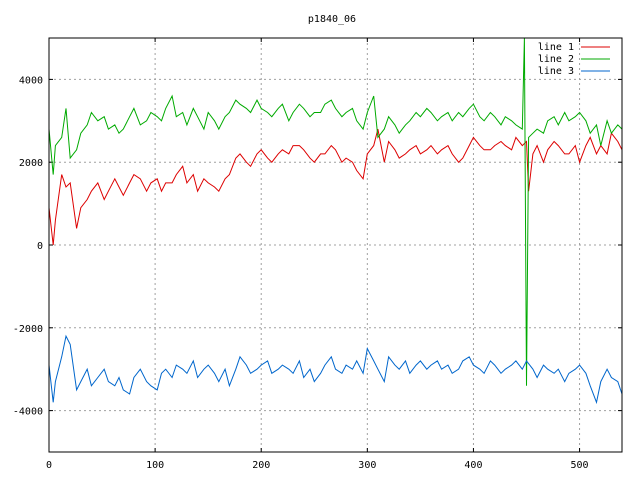 The width and height of the screenshot is (640, 480). Describe the element at coordinates (580, 465) in the screenshot. I see `x-tick-label: 500` at that location.